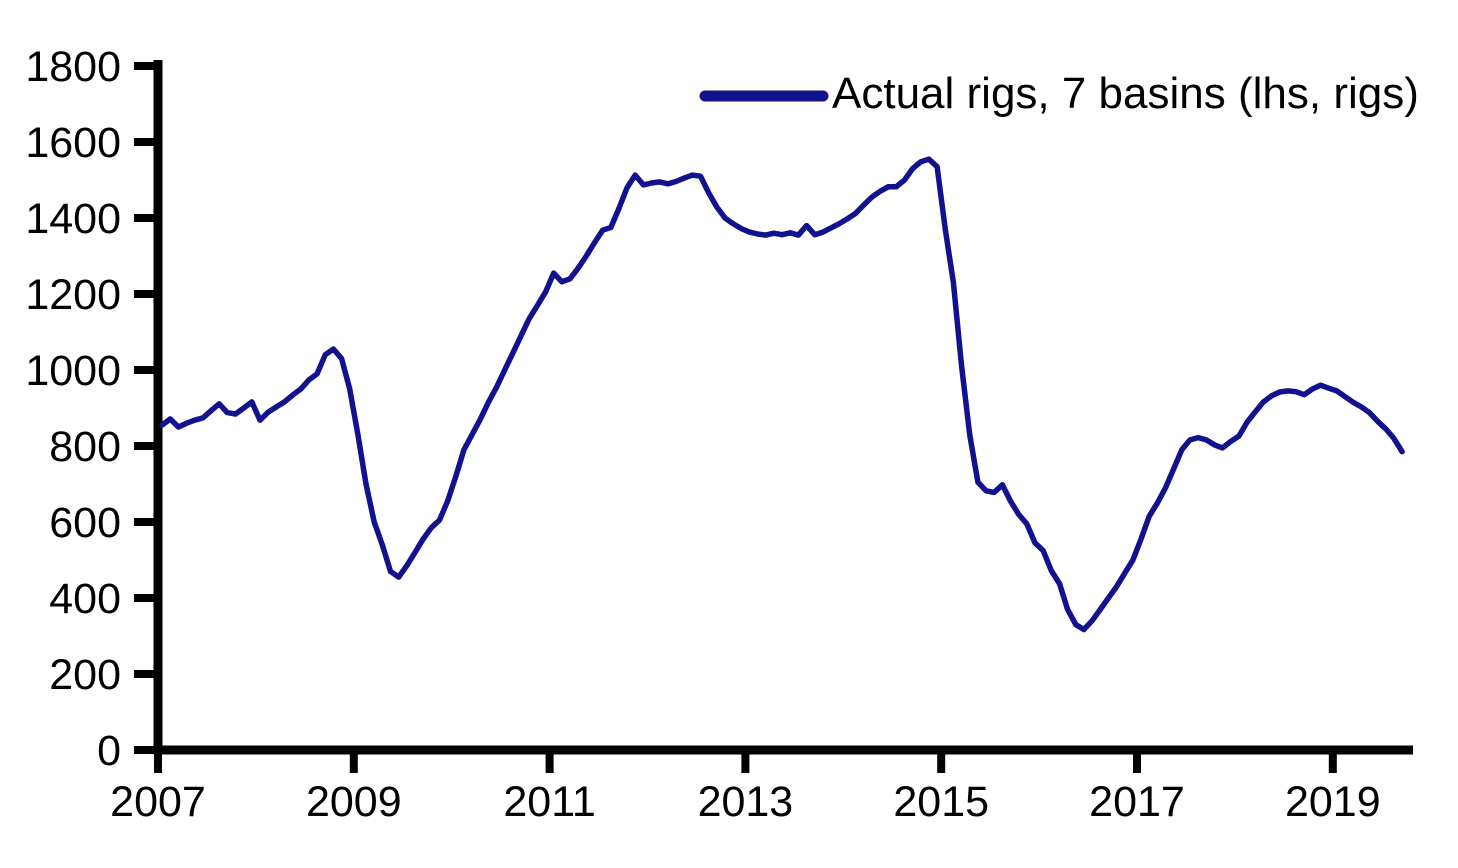 The width and height of the screenshot is (1458, 868). Describe the element at coordinates (1333, 802) in the screenshot. I see `x-tick-label: 2019` at that location.